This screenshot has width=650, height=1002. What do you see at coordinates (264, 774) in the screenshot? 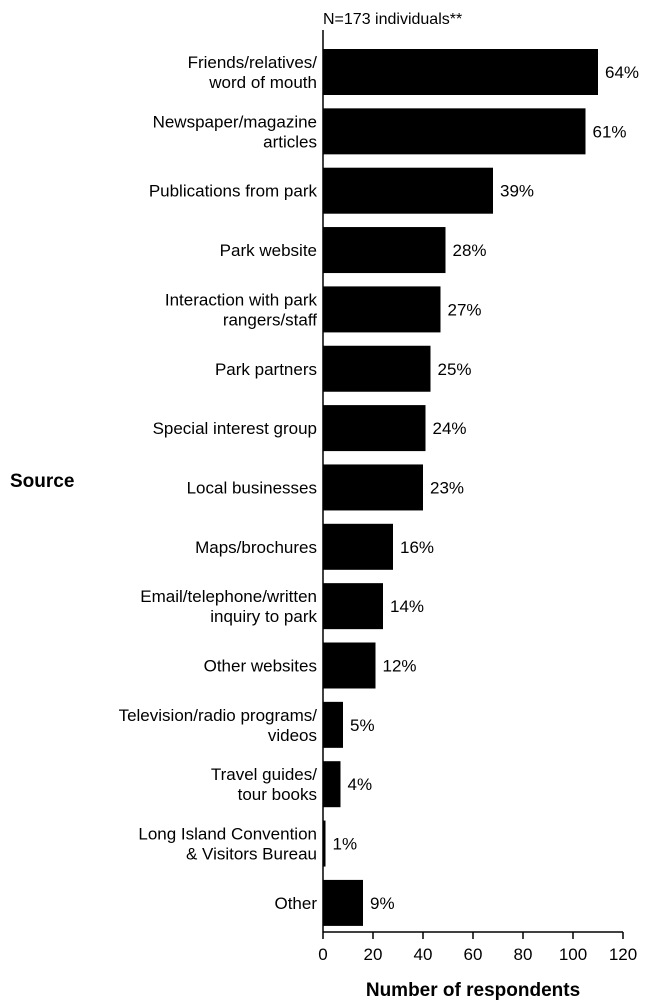
I see `category-label-line: Travel guides/` at bounding box center [264, 774].